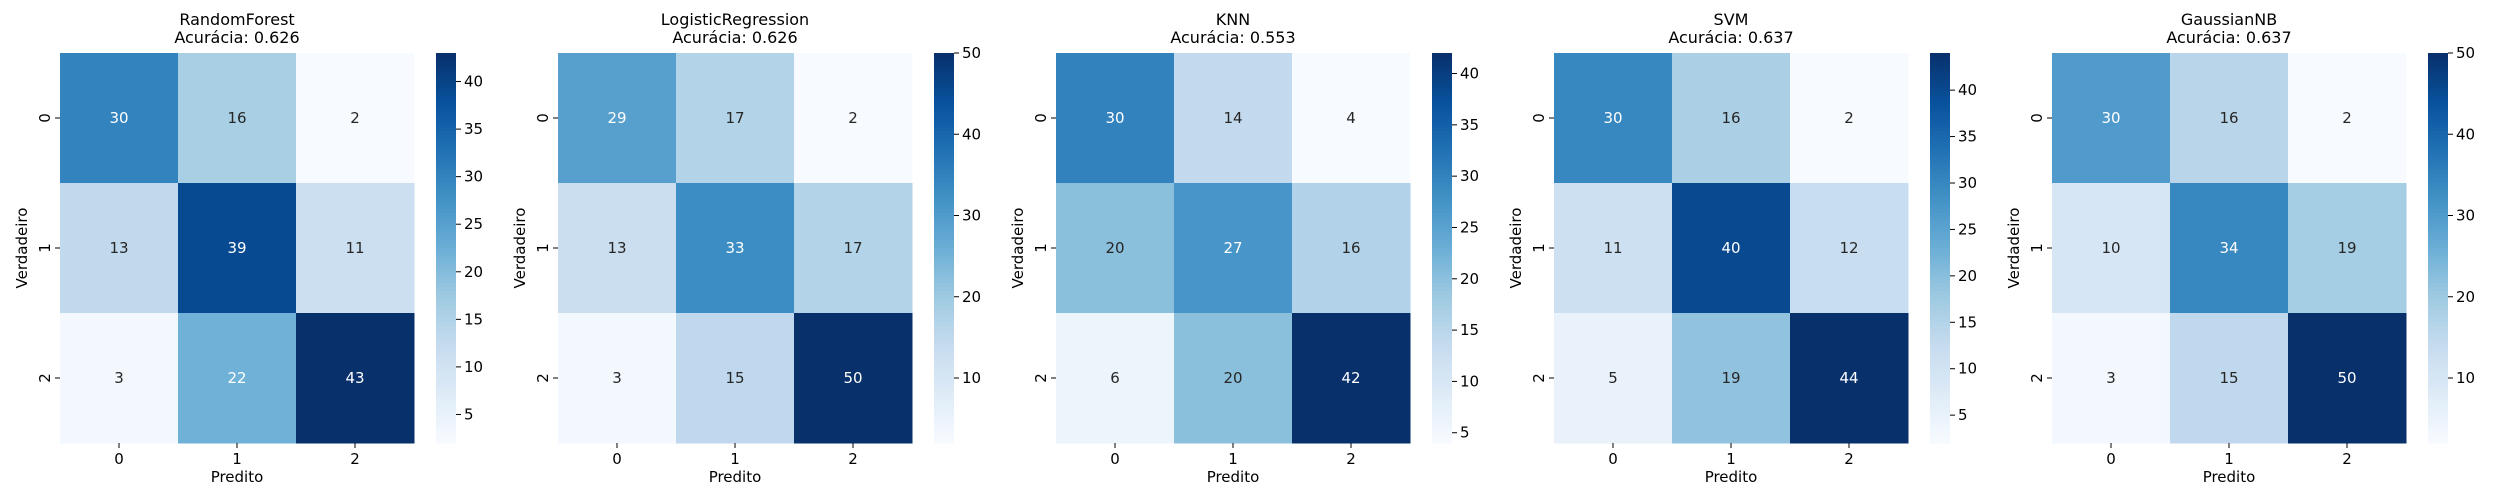  What do you see at coordinates (1114, 118) in the screenshot?
I see `cell-value-label: 30` at bounding box center [1114, 118].